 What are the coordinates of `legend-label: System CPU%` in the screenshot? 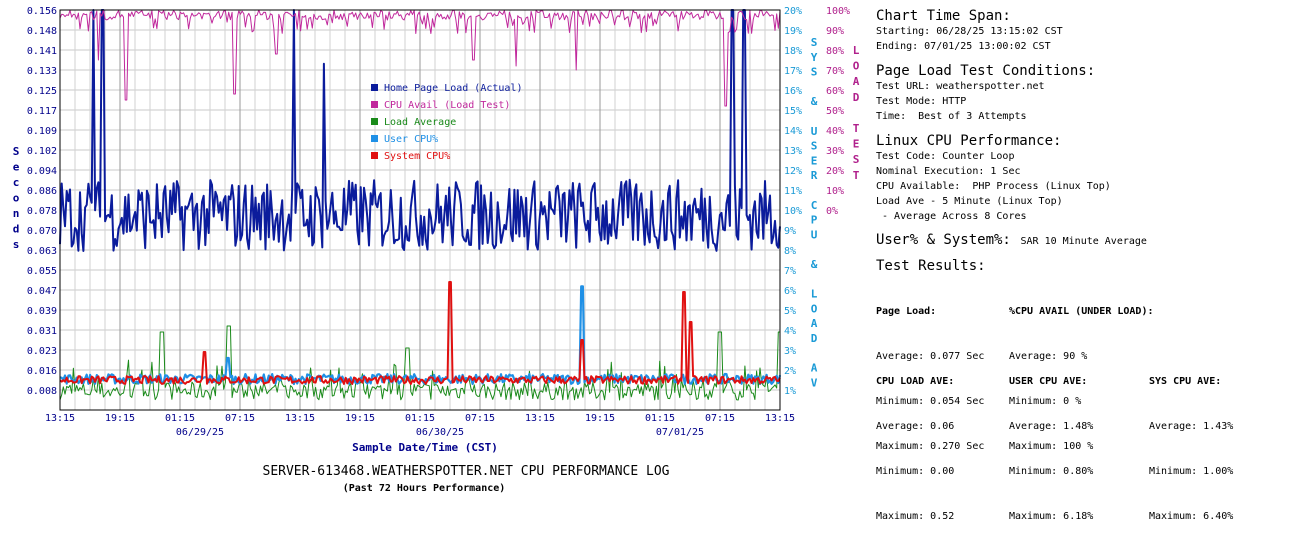 It's located at (417, 156).